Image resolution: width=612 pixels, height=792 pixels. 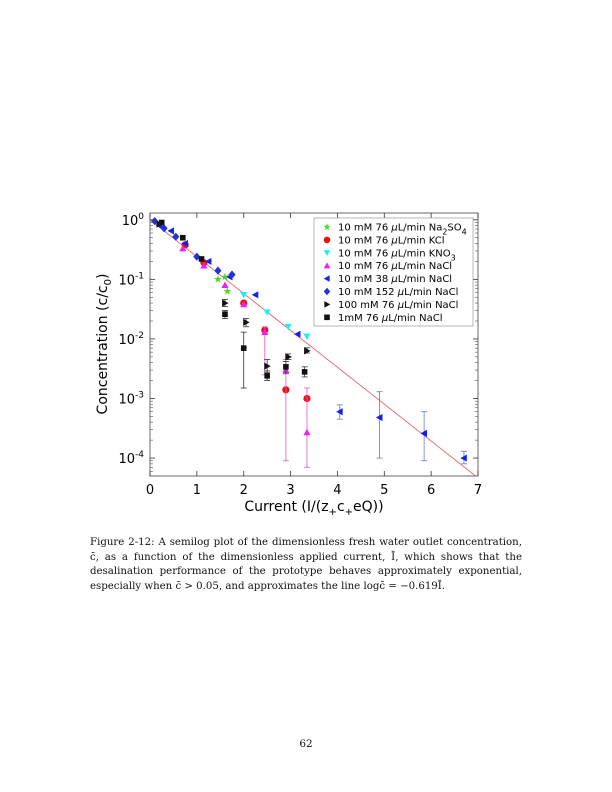 I want to click on x-tick-label: 3, so click(x=290, y=490).